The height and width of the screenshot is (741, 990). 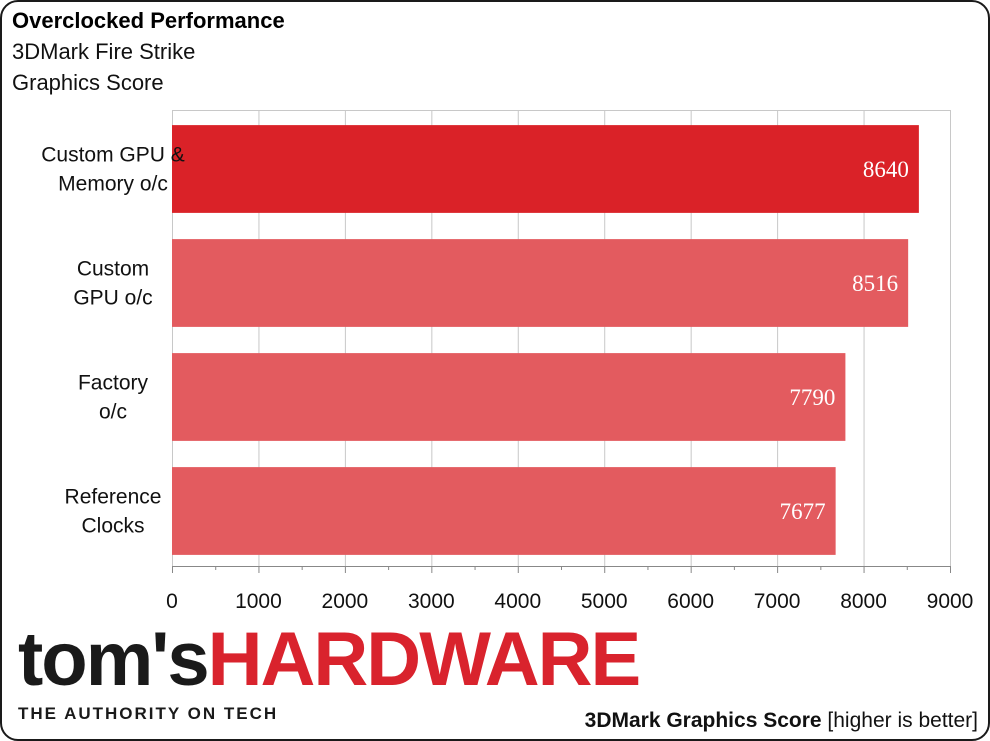 I want to click on category-label-1-line-1: Custom, so click(x=113, y=269).